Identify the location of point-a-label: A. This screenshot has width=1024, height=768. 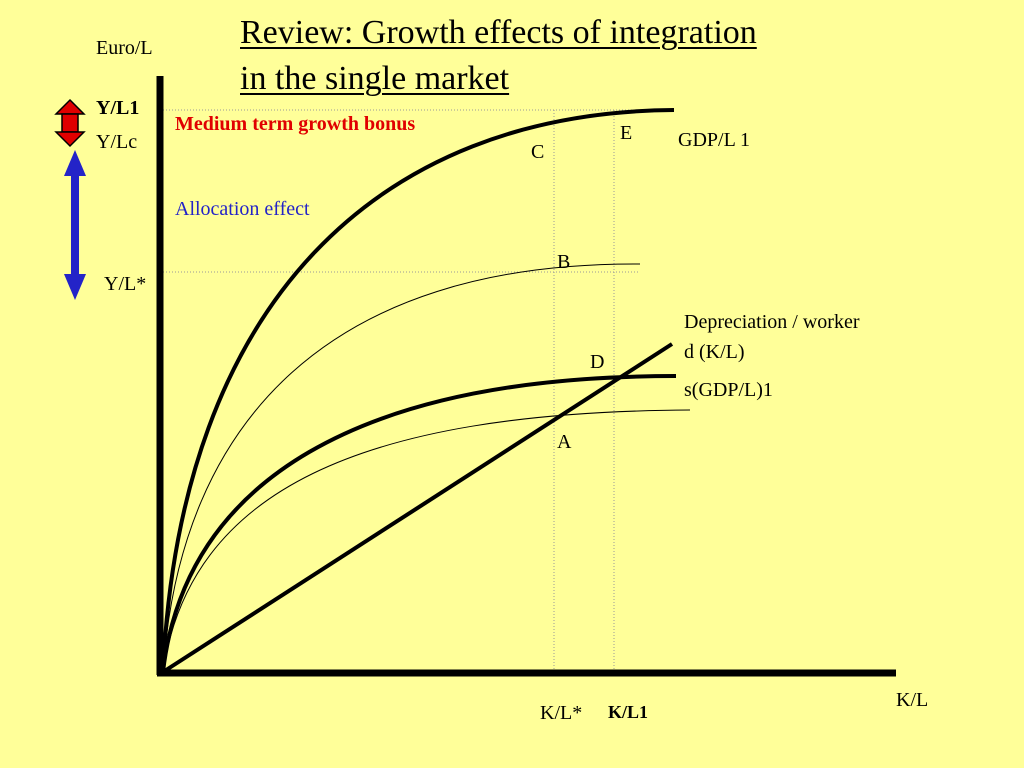
(564, 442).